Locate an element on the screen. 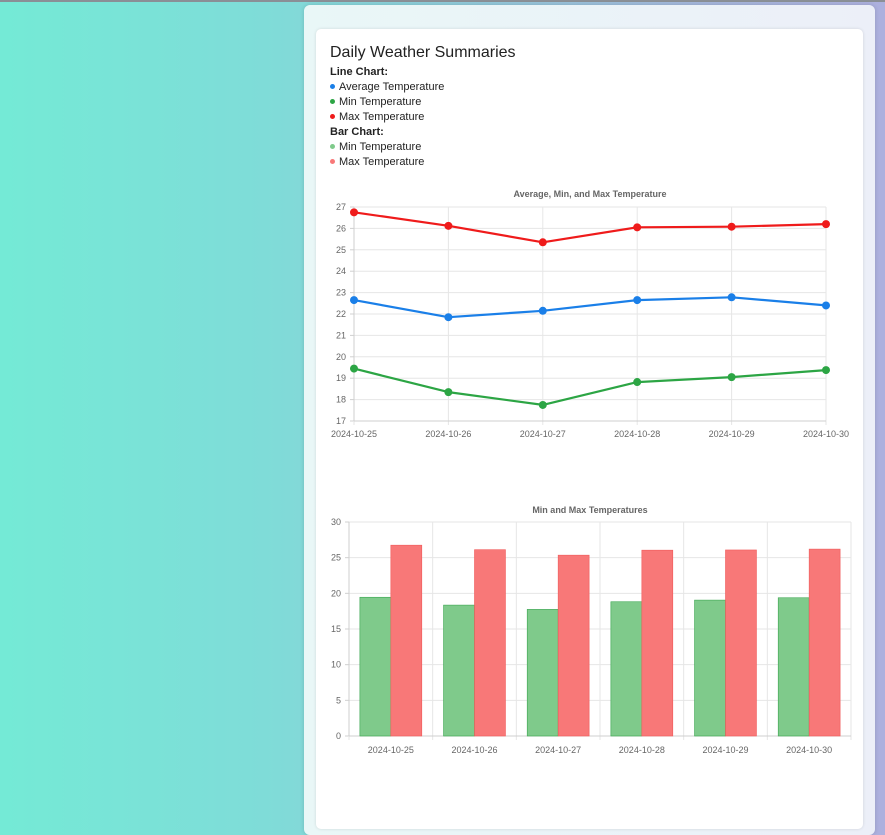  line-chart-x-tick-label: 2024-10-28 is located at coordinates (637, 434).